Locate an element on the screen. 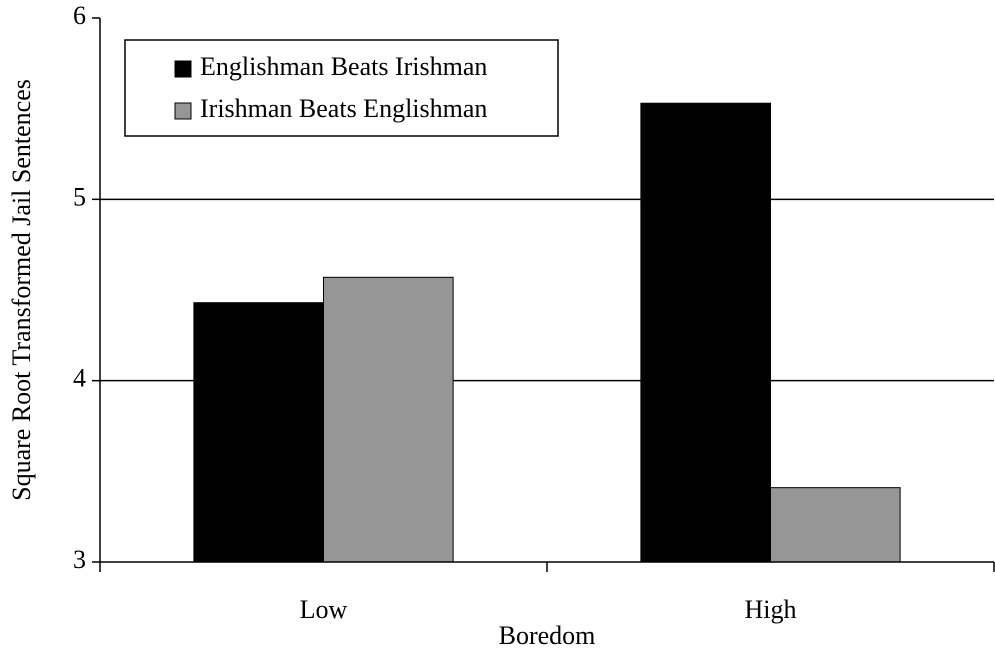 The image size is (995, 655). x-tick-label: High is located at coordinates (771, 609).